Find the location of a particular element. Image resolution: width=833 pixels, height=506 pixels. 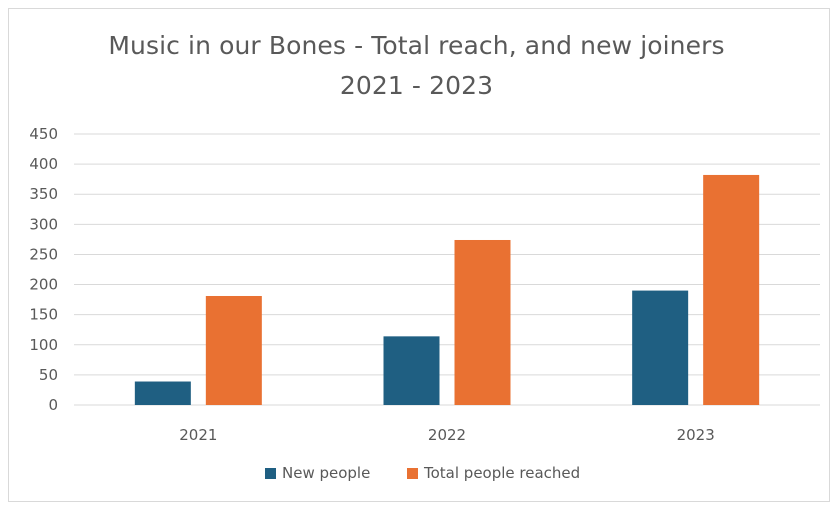

y-tick-label: 50 is located at coordinates (48, 375).